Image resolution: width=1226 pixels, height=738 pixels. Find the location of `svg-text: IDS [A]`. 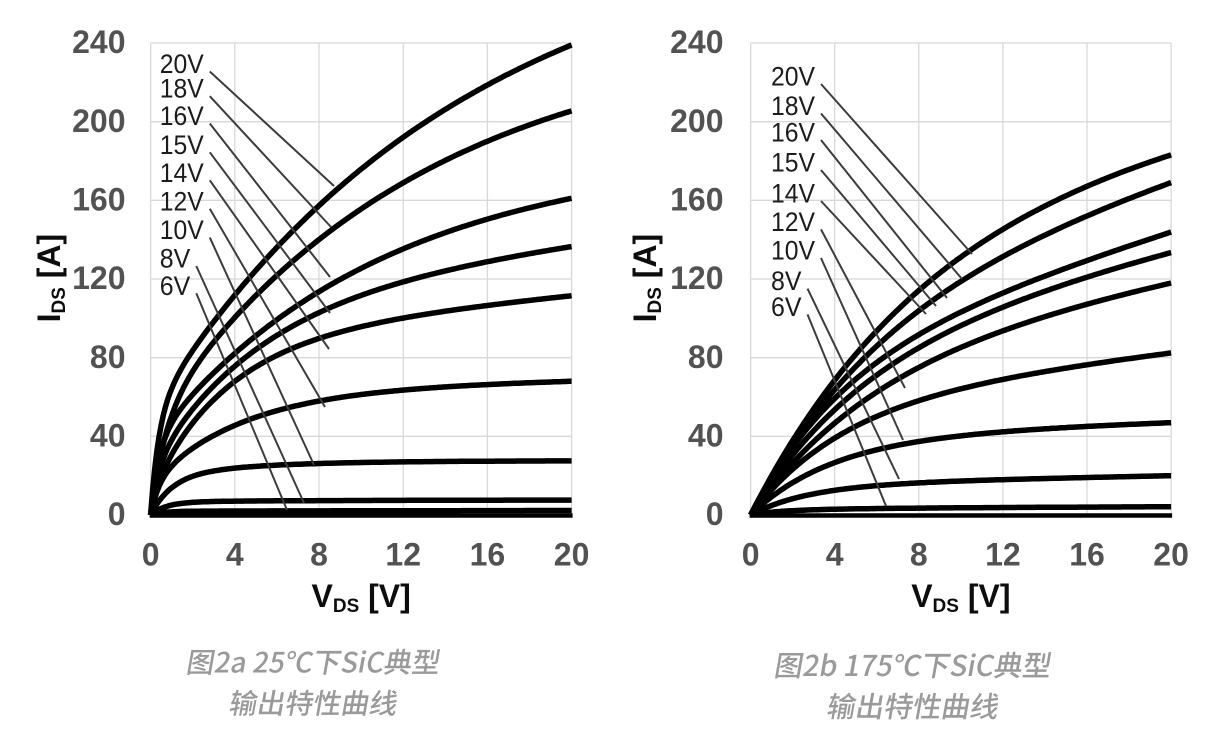

svg-text: IDS [A] is located at coordinates (646, 278).